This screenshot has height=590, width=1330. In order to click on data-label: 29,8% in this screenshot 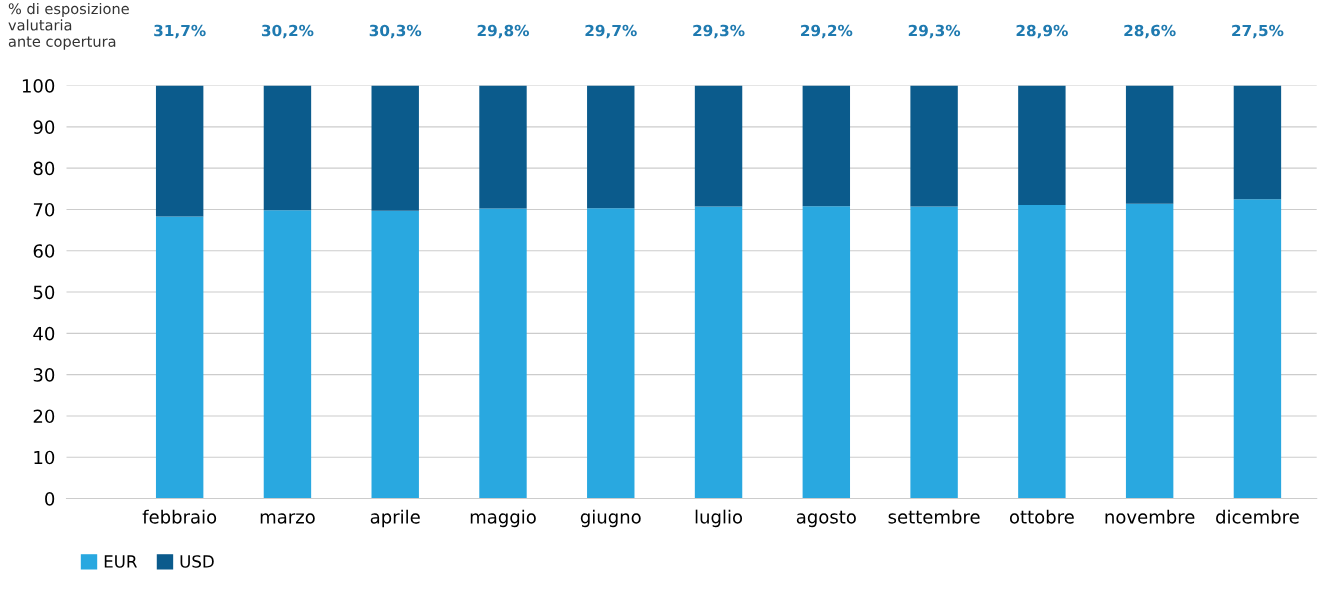, I will do `click(503, 31)`.